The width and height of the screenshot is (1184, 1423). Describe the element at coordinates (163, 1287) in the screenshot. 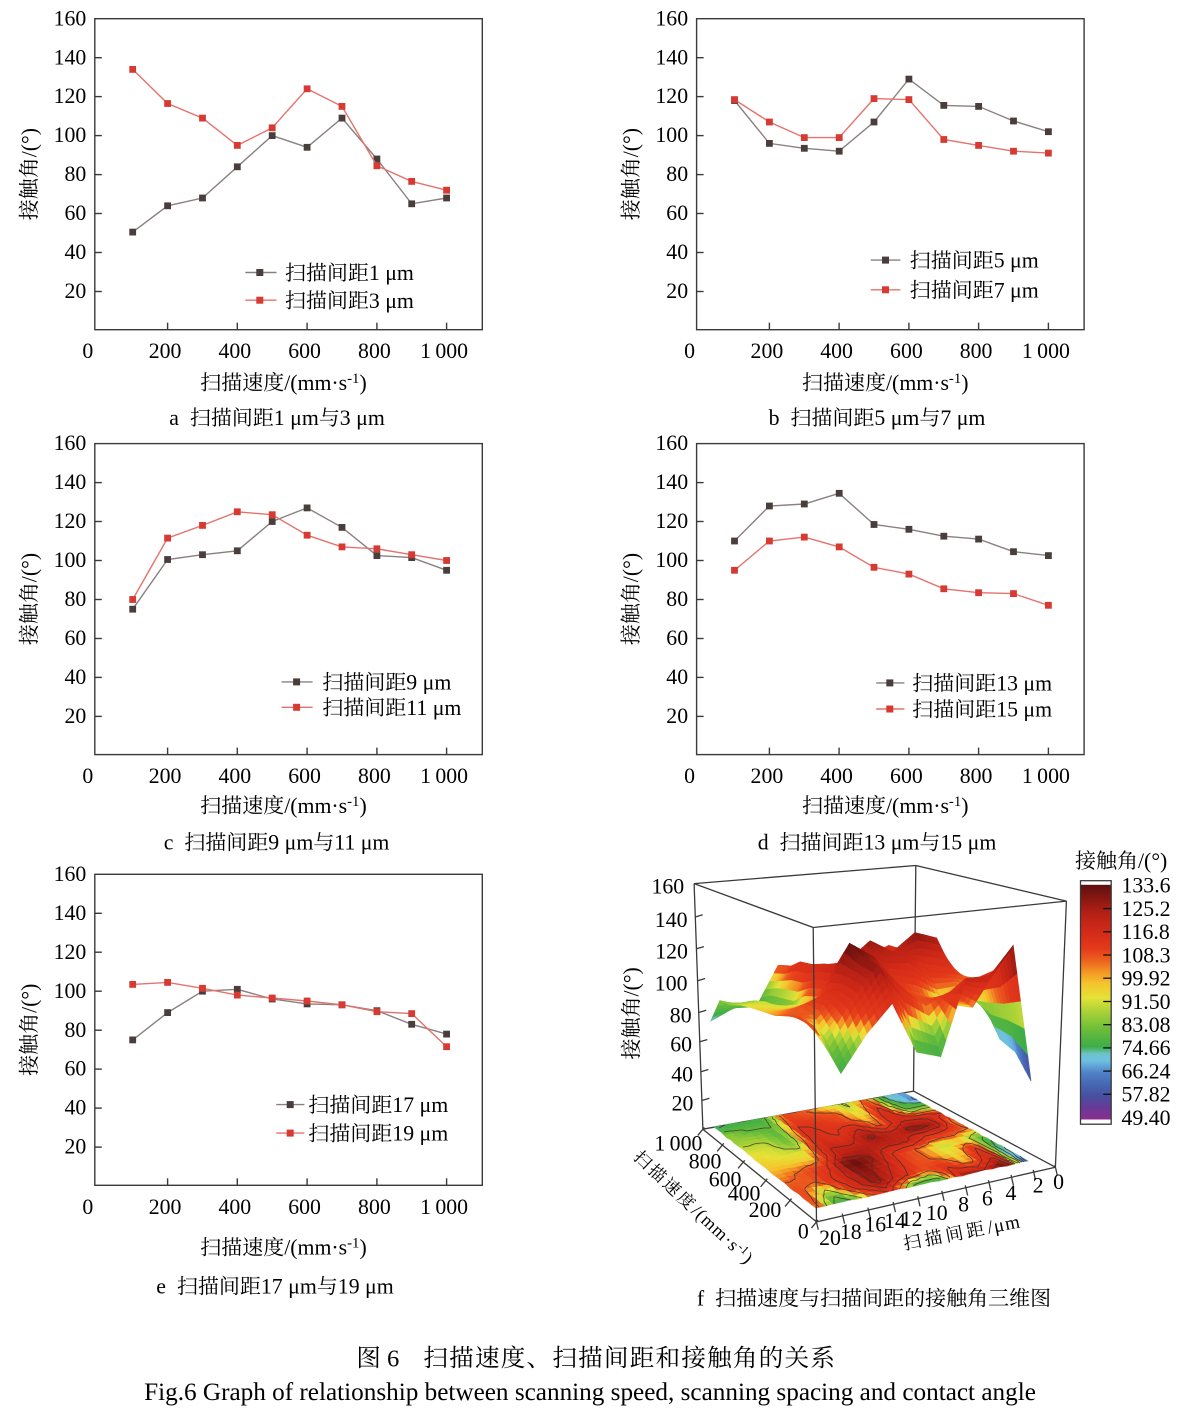

I see `svg-text: e` at that location.